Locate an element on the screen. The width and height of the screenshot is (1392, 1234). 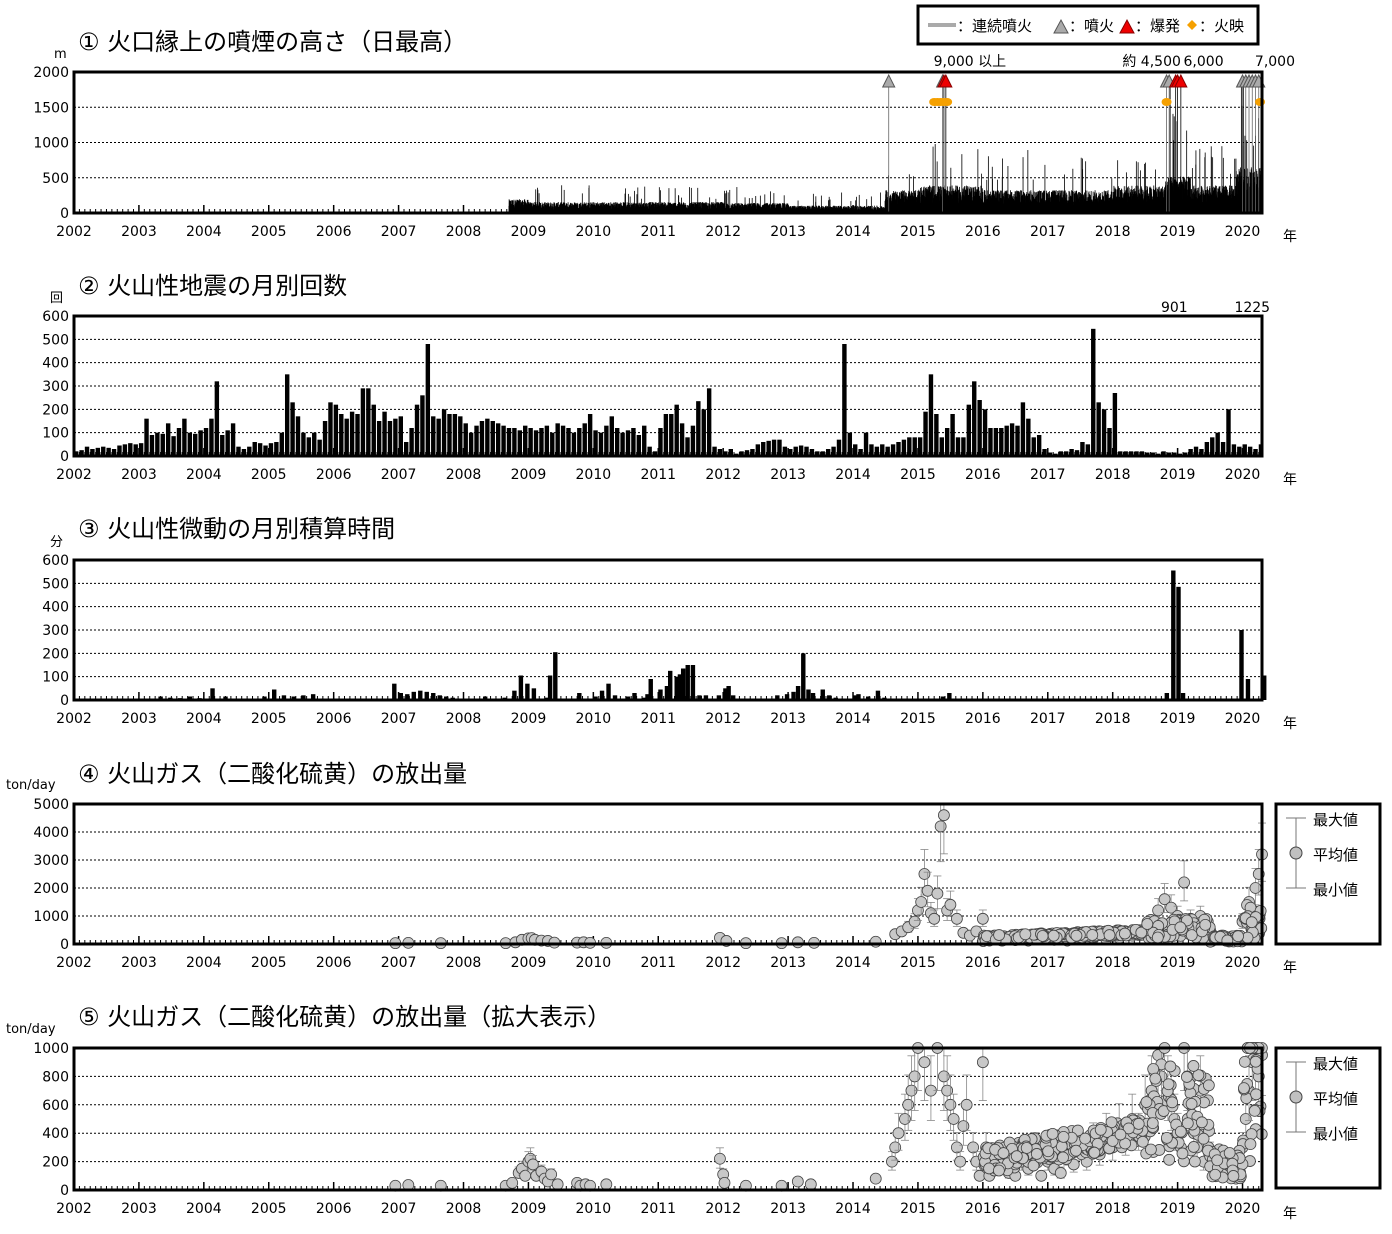
x-unit-label: 年 is located at coordinates (1290, 480).